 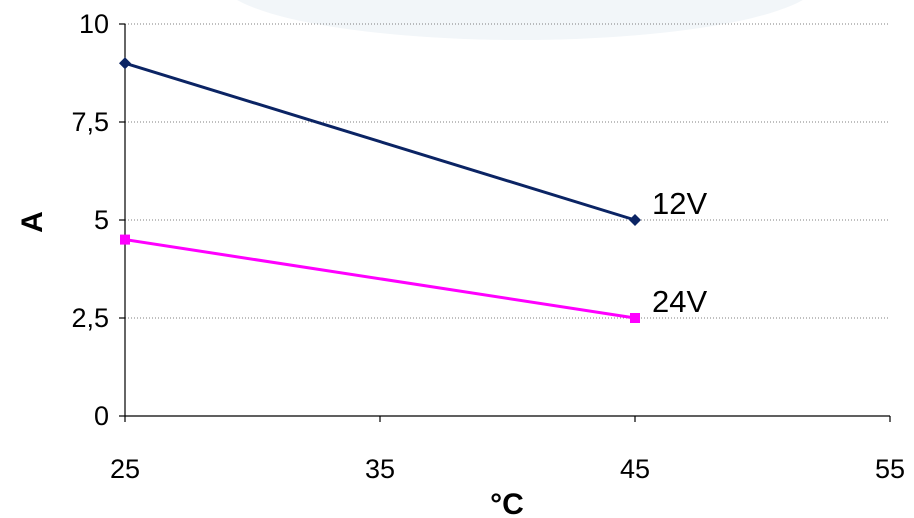 I want to click on y-tick-label: 10, so click(x=94, y=24).